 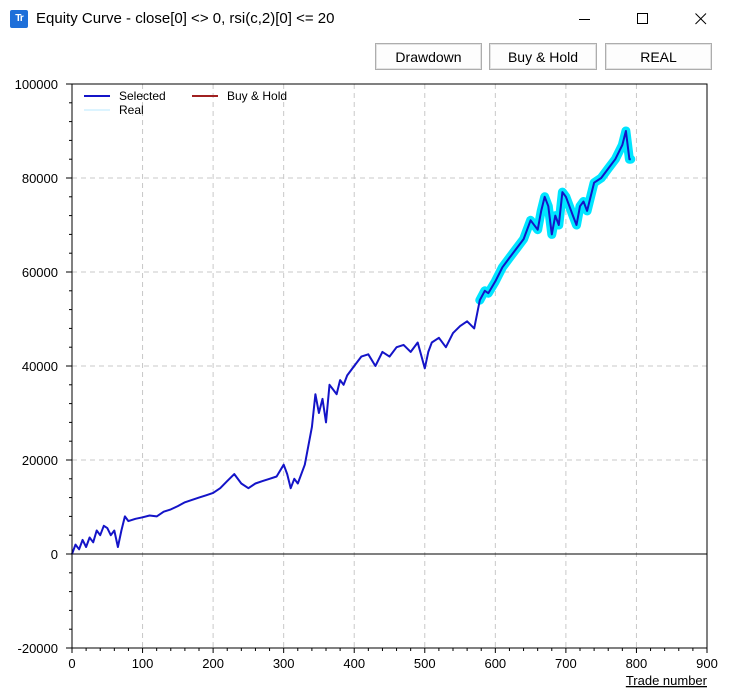 I want to click on minimize-button, so click(x=585, y=19).